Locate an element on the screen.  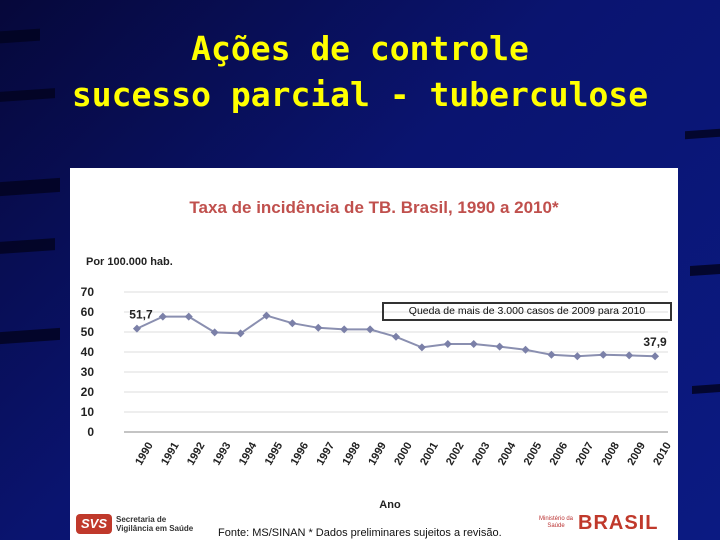
x-tick-label: 2005 is located at coordinates (533, 453).